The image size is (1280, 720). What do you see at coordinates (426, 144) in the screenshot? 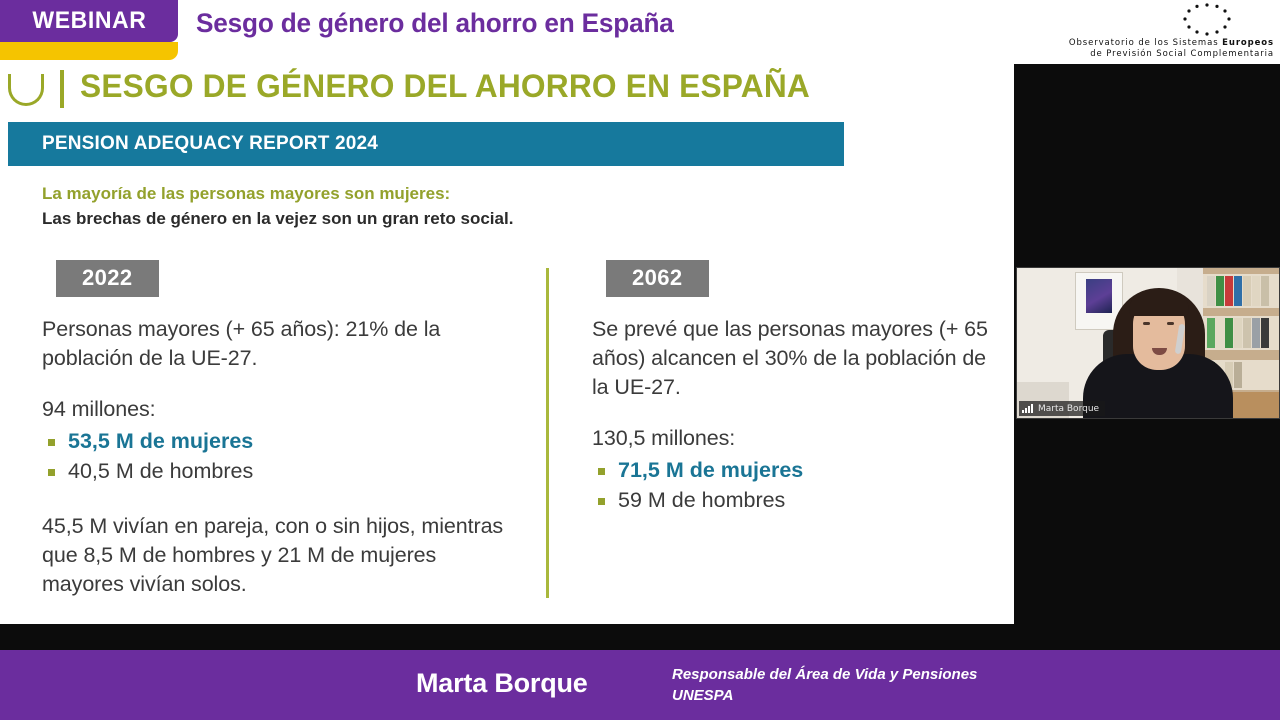
I see `slide-section-band: PENSION ADEQUACY REPORT 2024` at bounding box center [426, 144].